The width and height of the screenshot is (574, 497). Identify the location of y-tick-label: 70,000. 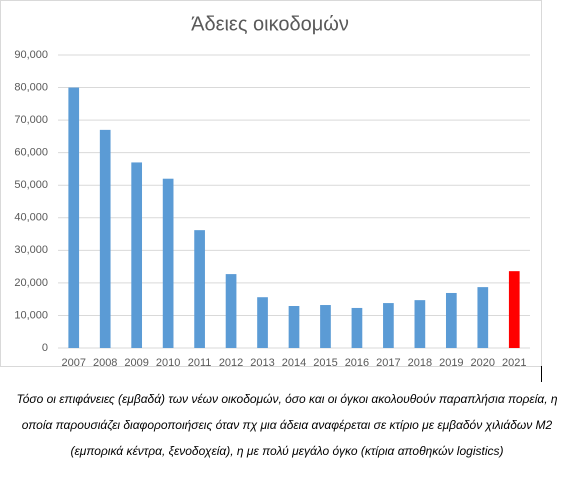
(31, 120).